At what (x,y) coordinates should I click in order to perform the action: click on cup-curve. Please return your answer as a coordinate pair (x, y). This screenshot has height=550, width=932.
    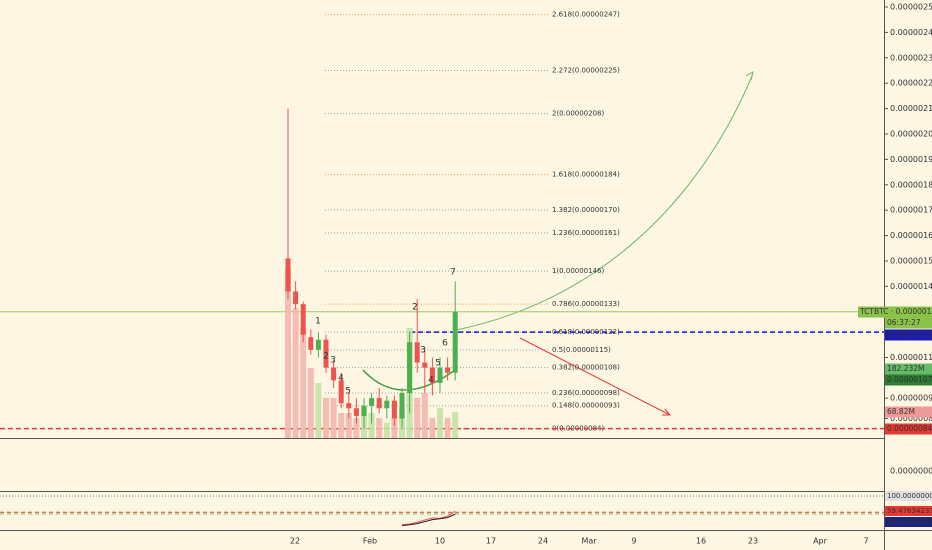
    Looking at the image, I should click on (409, 380).